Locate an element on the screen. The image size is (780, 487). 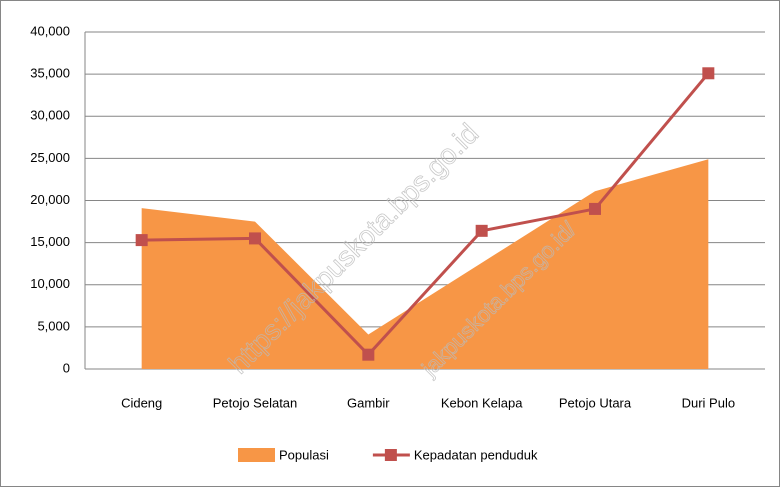
legend-label: Kepadatan penduduk is located at coordinates (476, 454).